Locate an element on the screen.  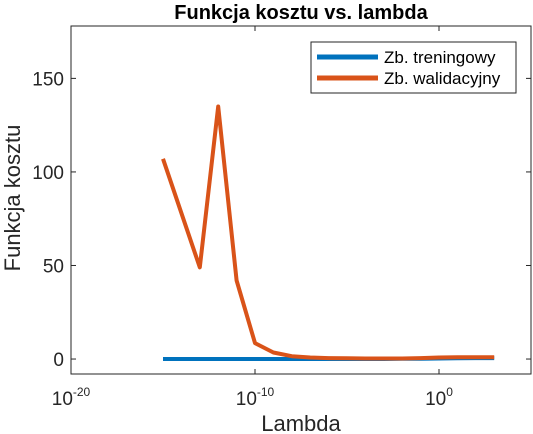
y-tick-label: 100 is located at coordinates (48, 173).